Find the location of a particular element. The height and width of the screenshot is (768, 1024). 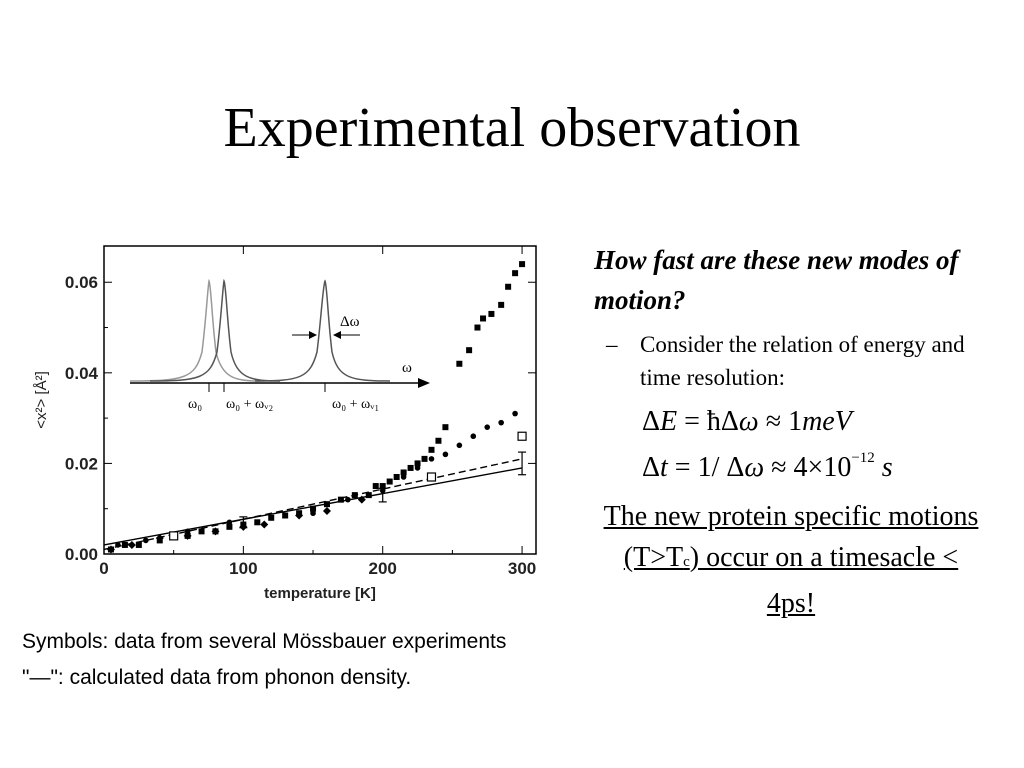

inset-width-label: Δω is located at coordinates (350, 322).